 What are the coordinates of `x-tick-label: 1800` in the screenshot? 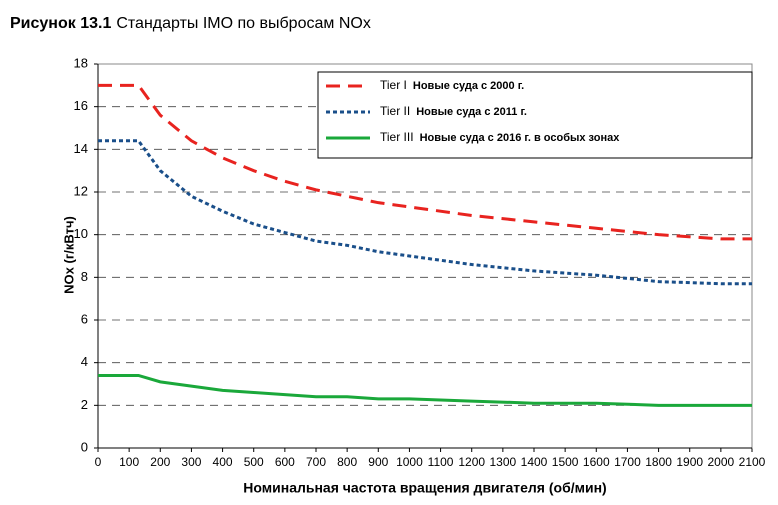 It's located at (658, 462).